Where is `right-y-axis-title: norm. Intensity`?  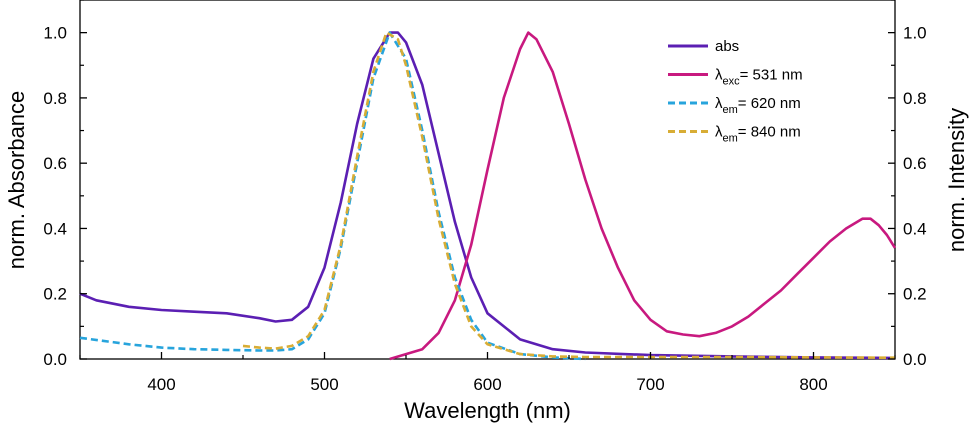 right-y-axis-title: norm. Intensity is located at coordinates (956, 180).